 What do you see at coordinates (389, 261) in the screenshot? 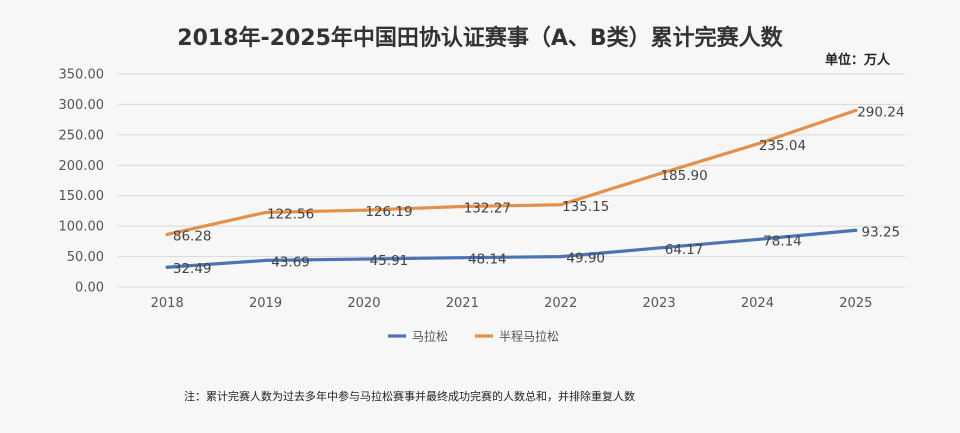
I see `data-label: 45.91` at bounding box center [389, 261].